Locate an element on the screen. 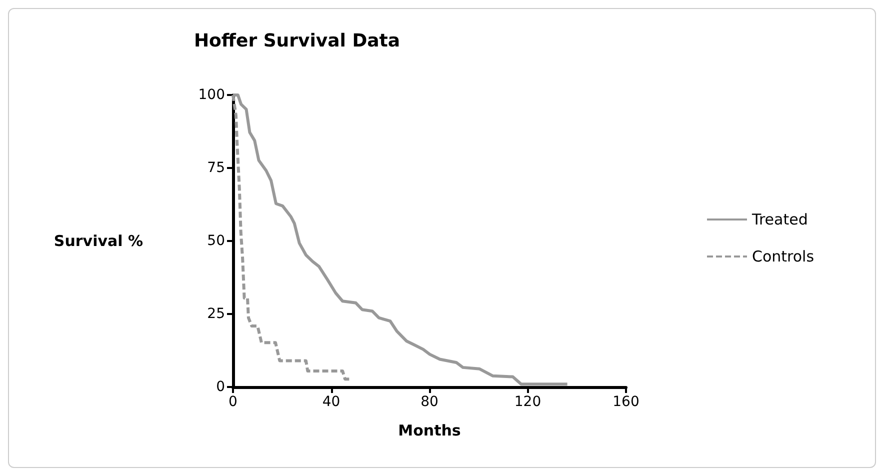 This screenshot has height=476, width=884. x-tick-label: 40 is located at coordinates (331, 402).